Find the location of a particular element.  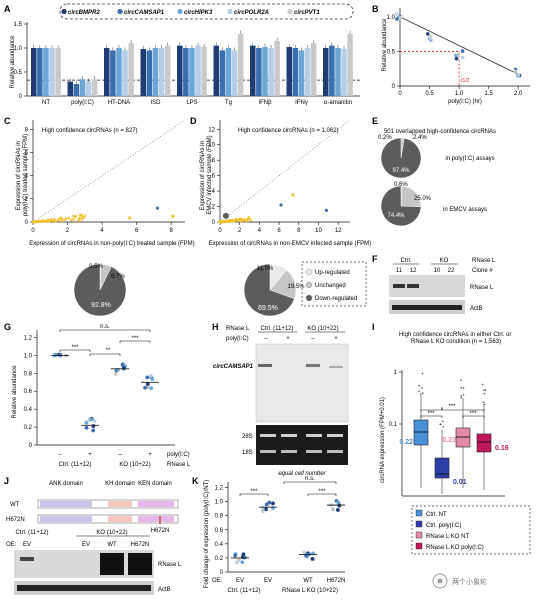

g-sig-2: *** is located at coordinates (135, 339).